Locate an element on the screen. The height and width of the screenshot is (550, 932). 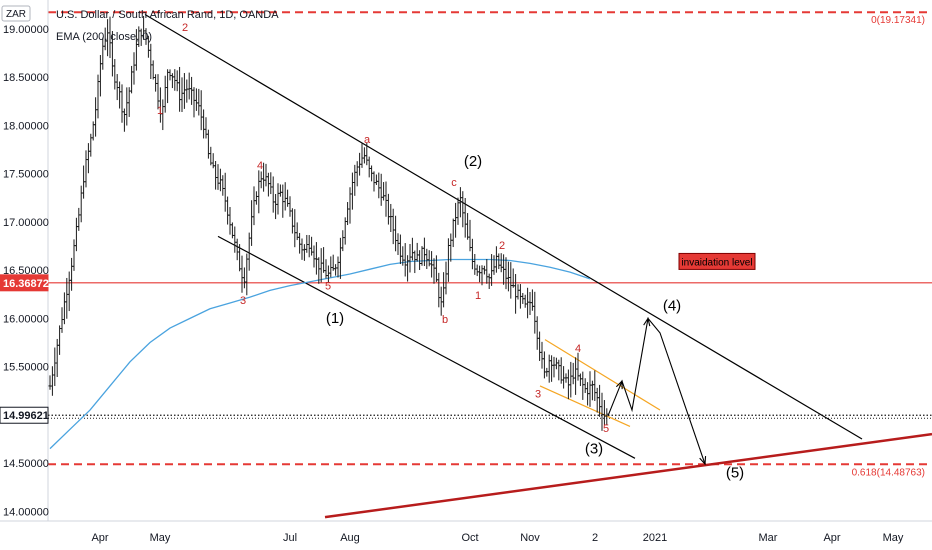
wave-label-major: (2) is located at coordinates (473, 161).